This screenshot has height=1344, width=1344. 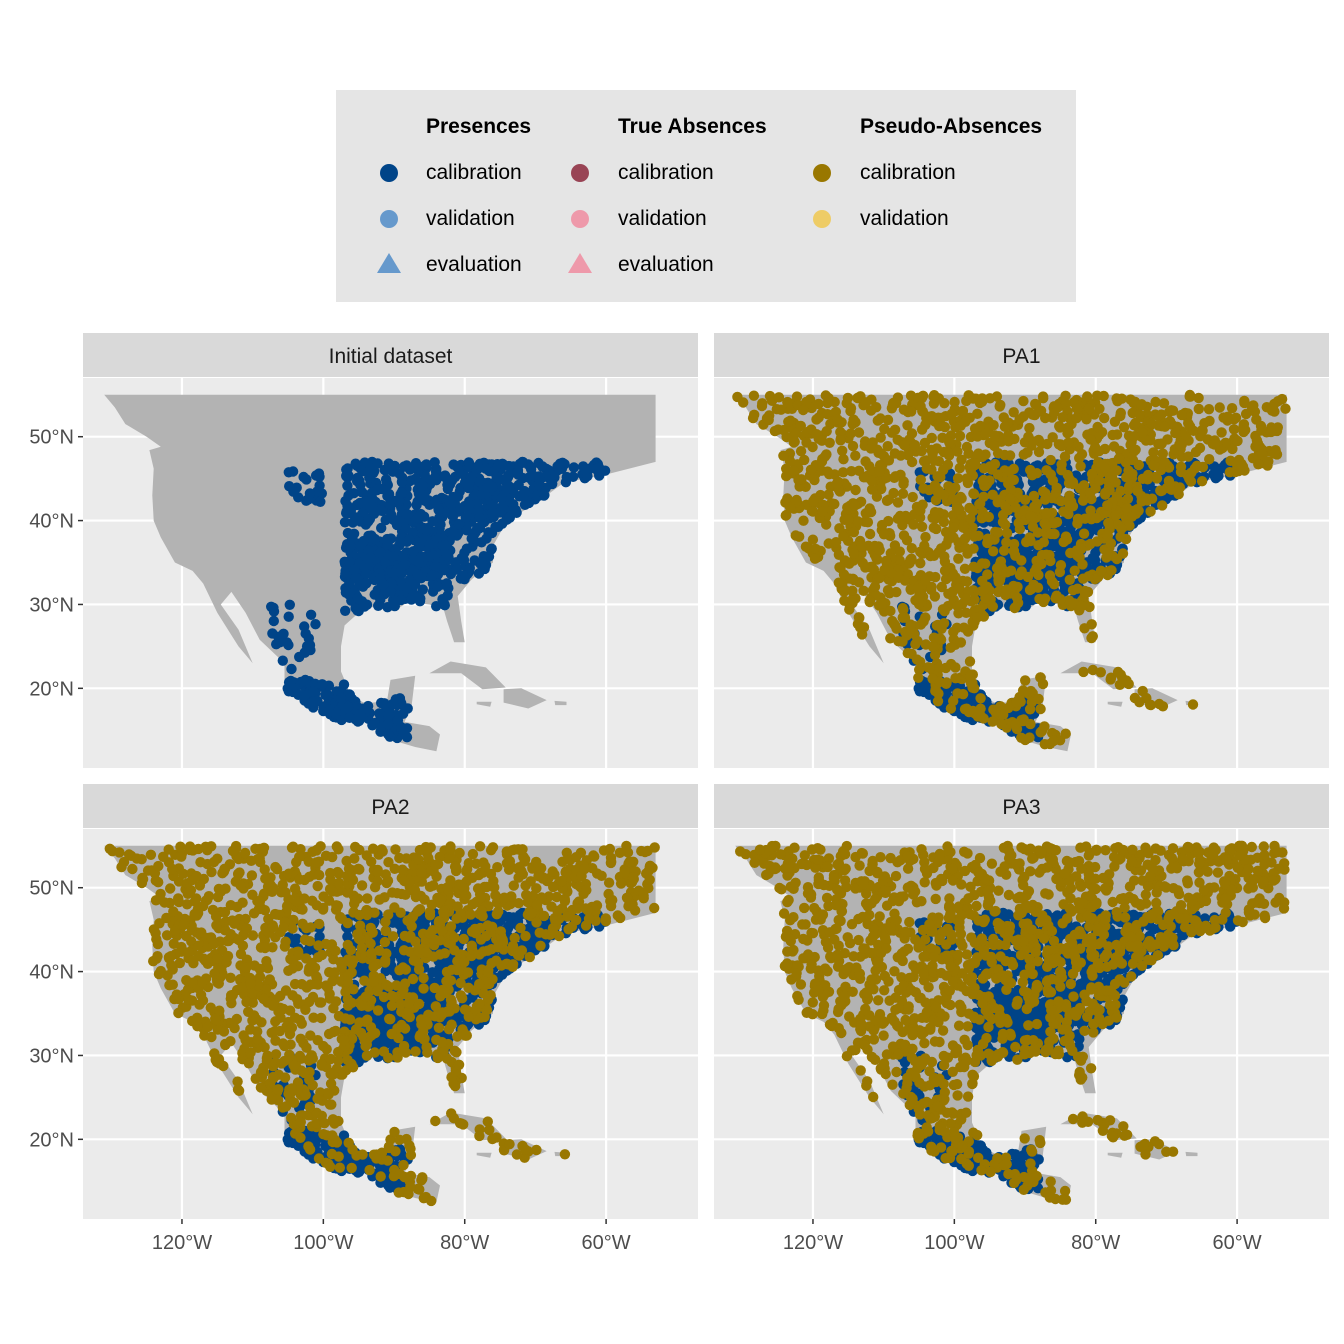 I want to click on island, so click(x=1115, y=704).